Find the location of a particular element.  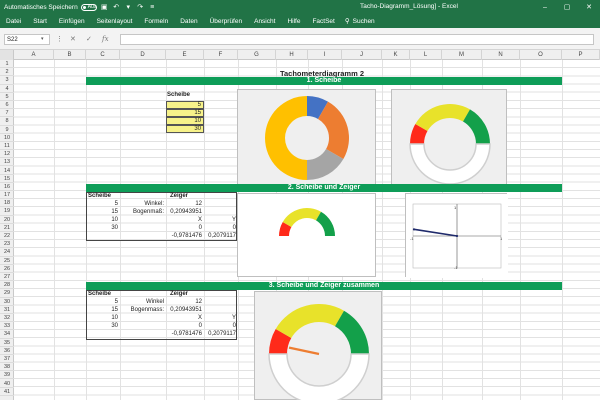

row-header: 15 is located at coordinates (7, 179).